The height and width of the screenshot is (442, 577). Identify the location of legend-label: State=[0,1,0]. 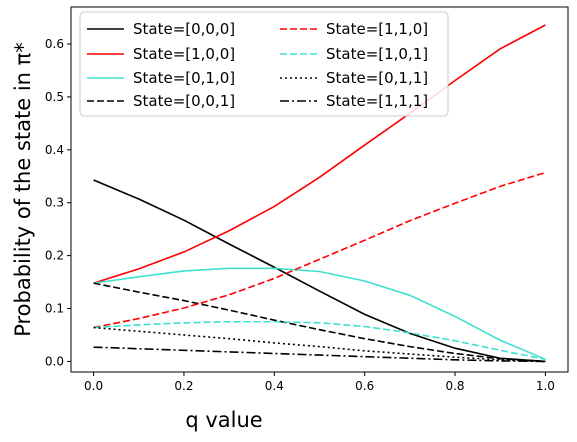
(184, 78).